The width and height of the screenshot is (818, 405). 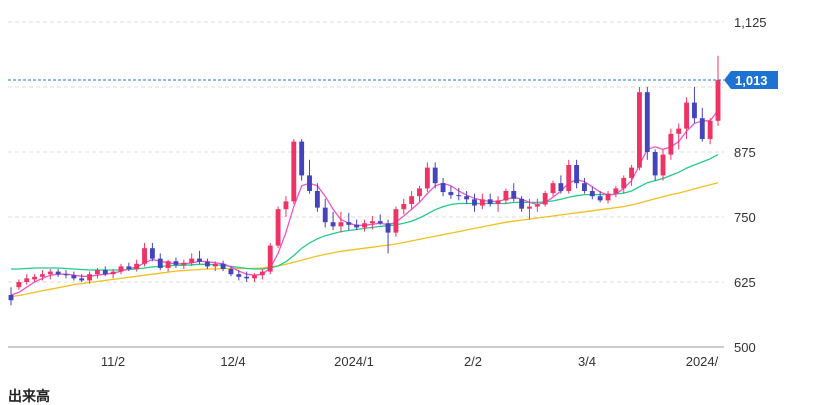 I want to click on x-tick-label: 2024/, so click(x=702, y=361).